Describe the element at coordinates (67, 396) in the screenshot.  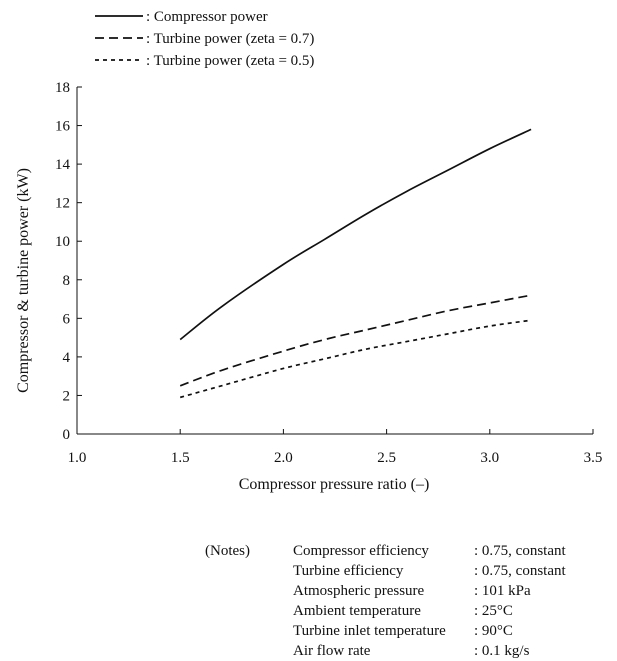
I see `y-tick-label: 2` at that location.